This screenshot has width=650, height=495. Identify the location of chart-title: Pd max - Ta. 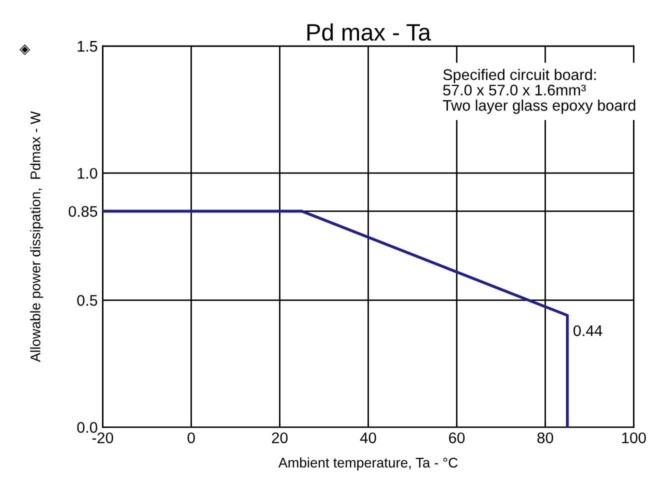
(369, 32).